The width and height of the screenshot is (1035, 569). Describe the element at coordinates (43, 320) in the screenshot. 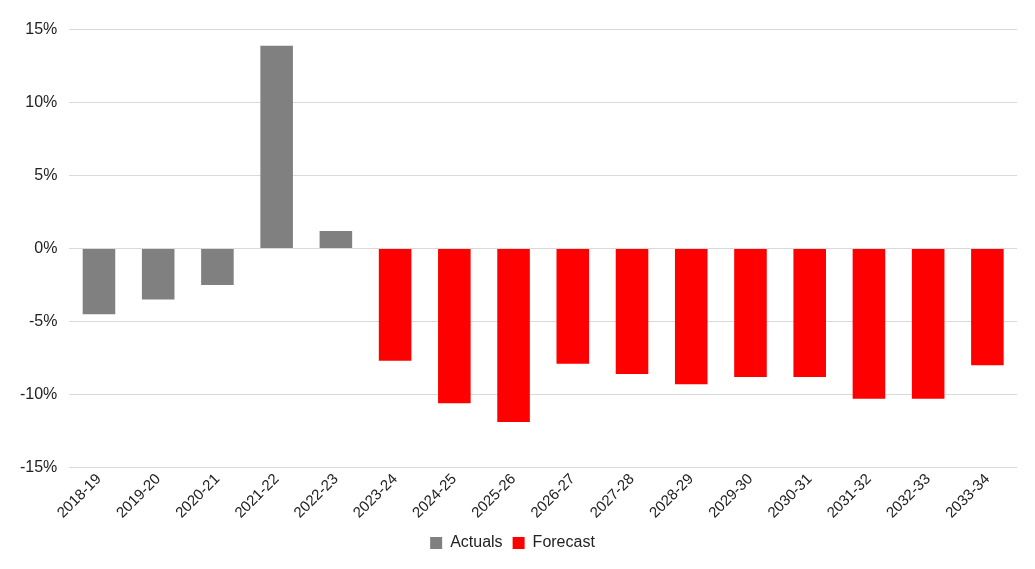

I see `y-tick-label: -5%` at that location.